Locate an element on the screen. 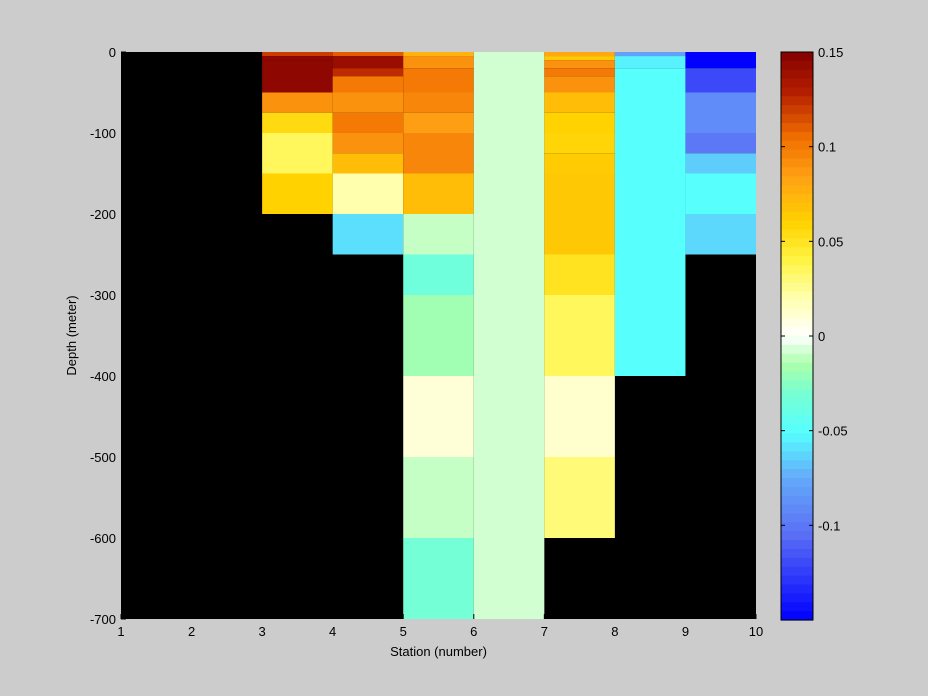 Image resolution: width=928 pixels, height=696 pixels. x-tick-label: 10 is located at coordinates (756, 631).